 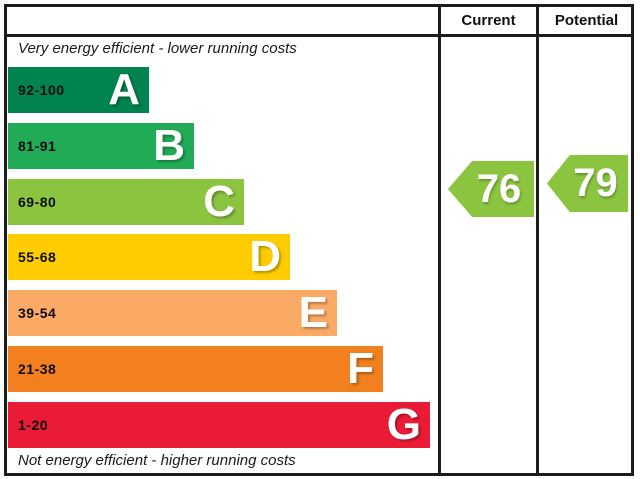 What do you see at coordinates (172, 313) in the screenshot?
I see `band-row-e: 39-54 E` at bounding box center [172, 313].